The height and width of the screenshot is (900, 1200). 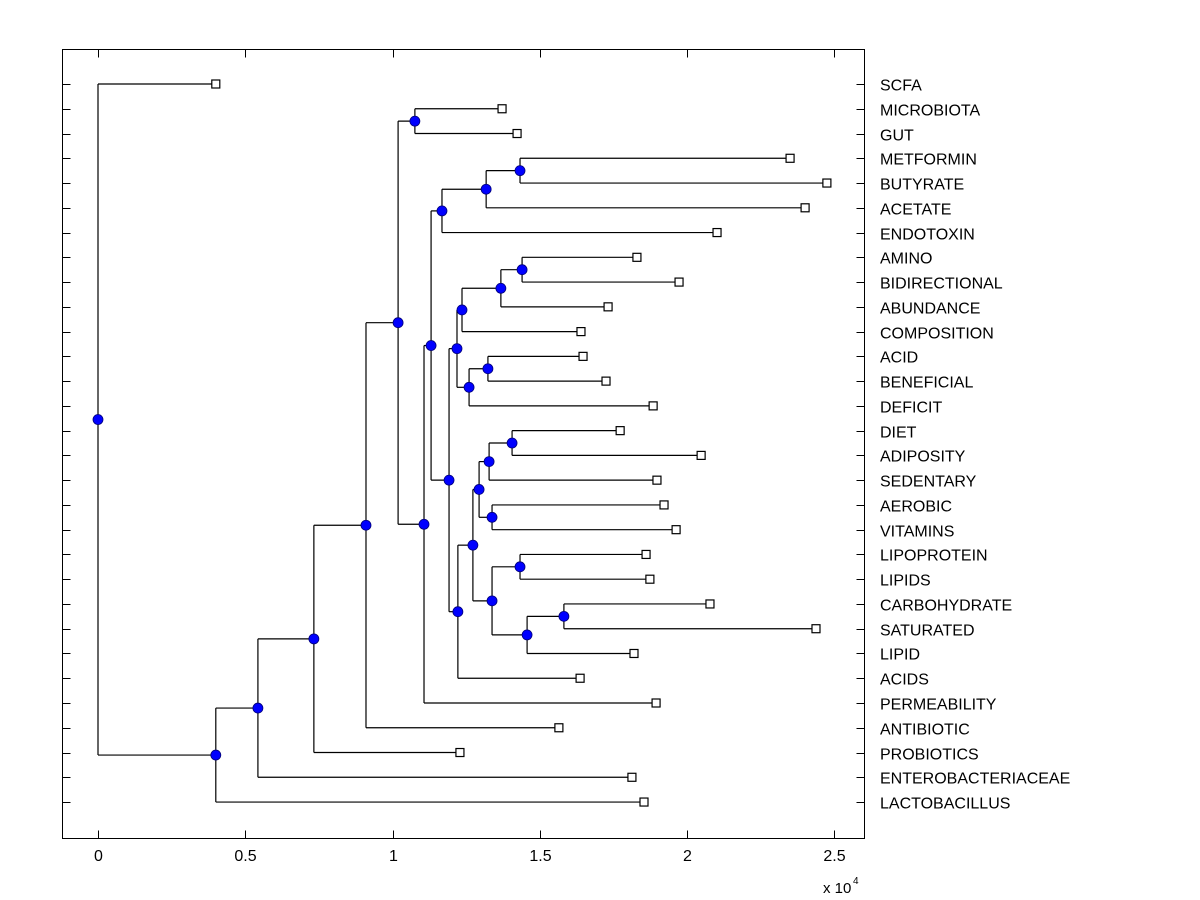 What do you see at coordinates (856, 881) in the screenshot?
I see `x-multiplier-exponent: 4` at bounding box center [856, 881].